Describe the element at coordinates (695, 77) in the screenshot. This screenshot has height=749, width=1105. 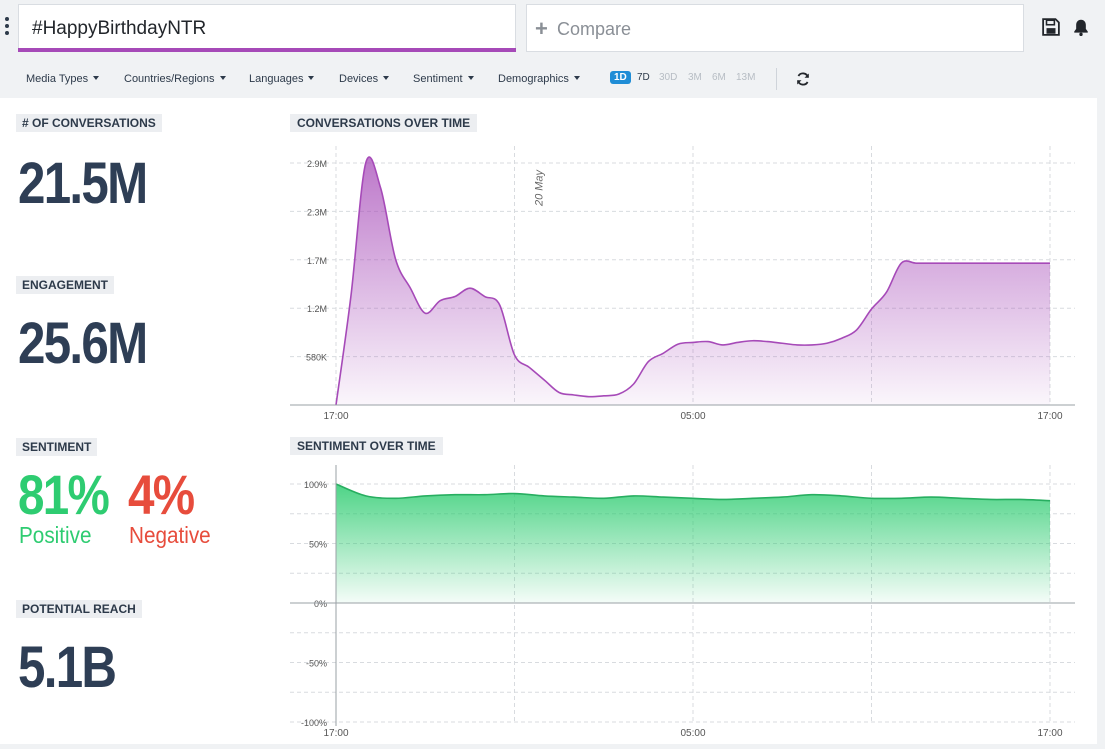
I see `range-3m: 3M` at that location.